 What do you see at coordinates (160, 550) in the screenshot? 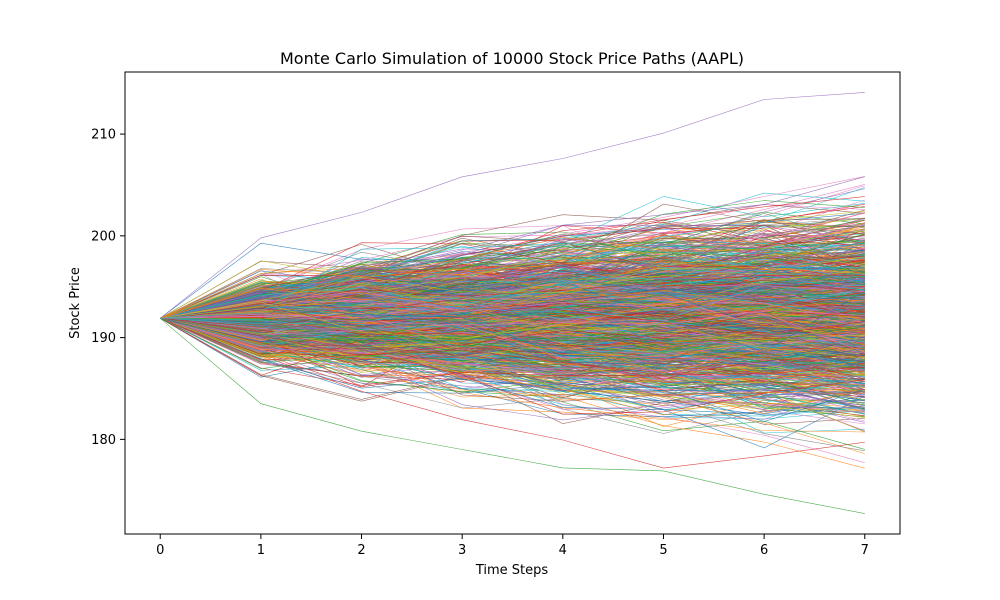
I see `x-tick-label: 0` at bounding box center [160, 550].